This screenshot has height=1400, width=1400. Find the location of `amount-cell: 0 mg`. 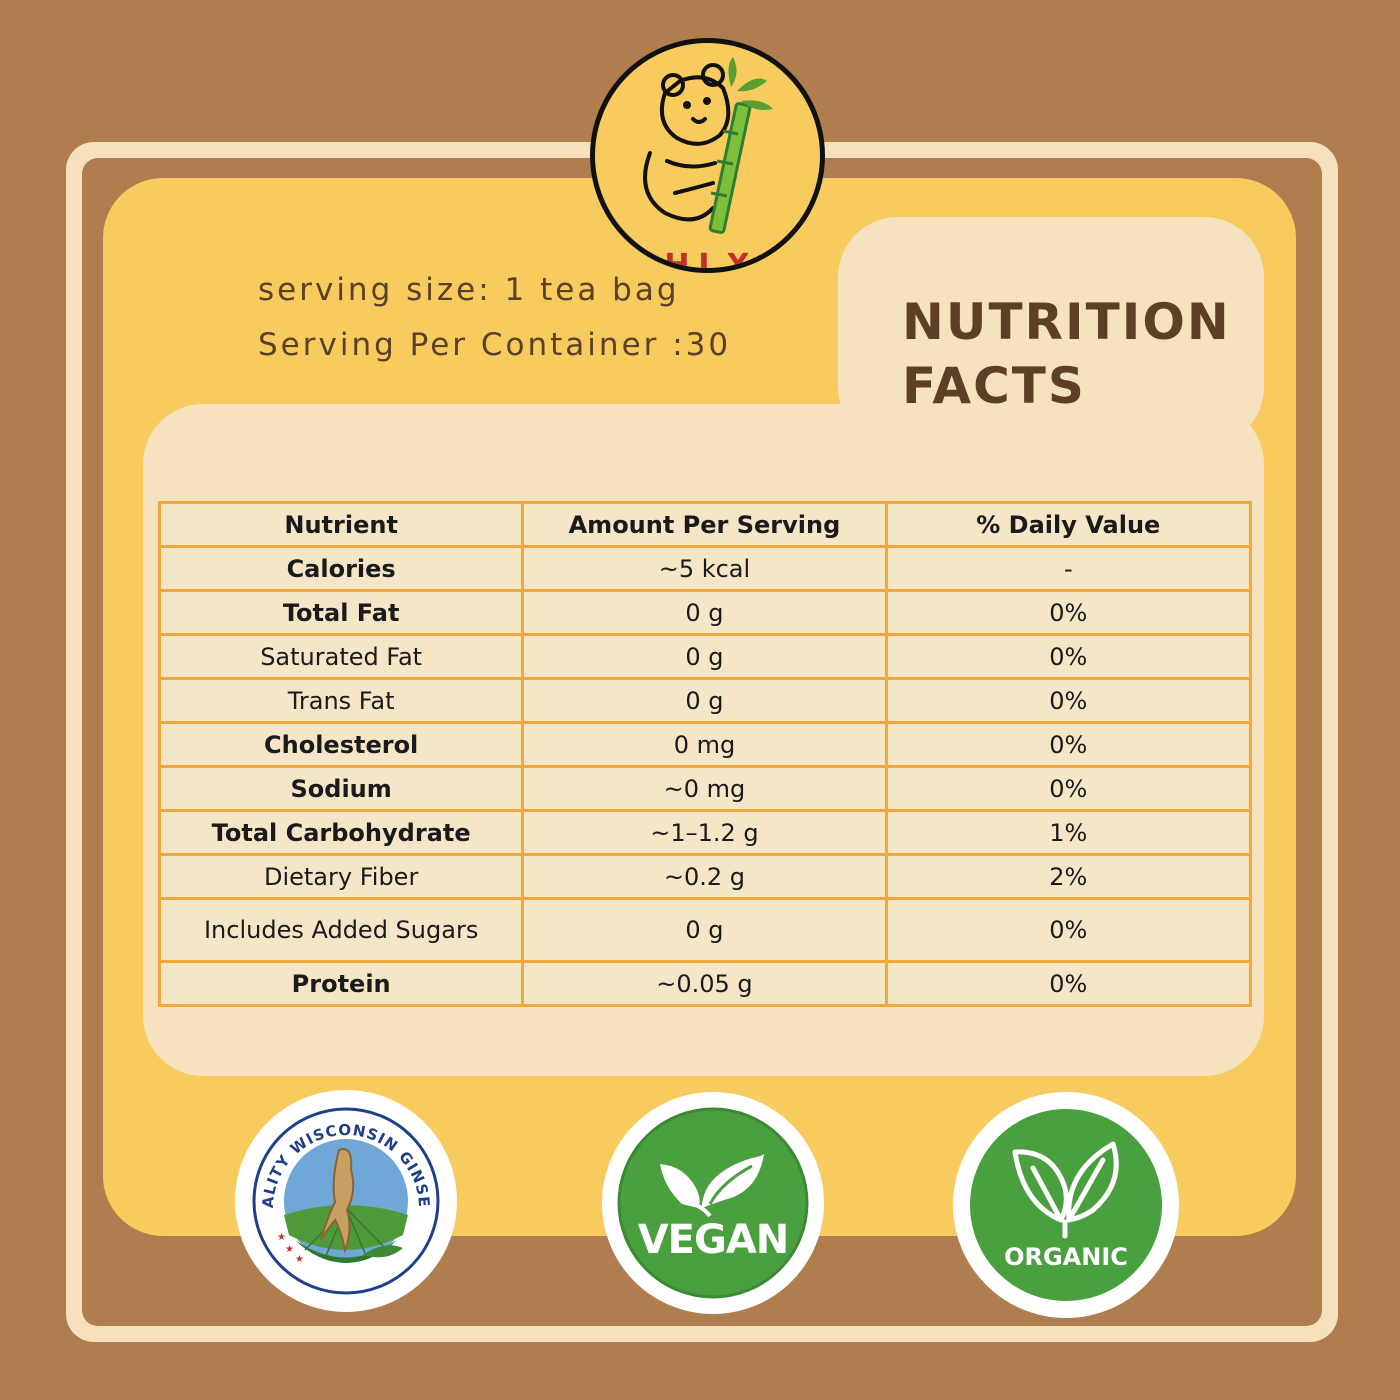

amount-cell: 0 mg is located at coordinates (704, 744).